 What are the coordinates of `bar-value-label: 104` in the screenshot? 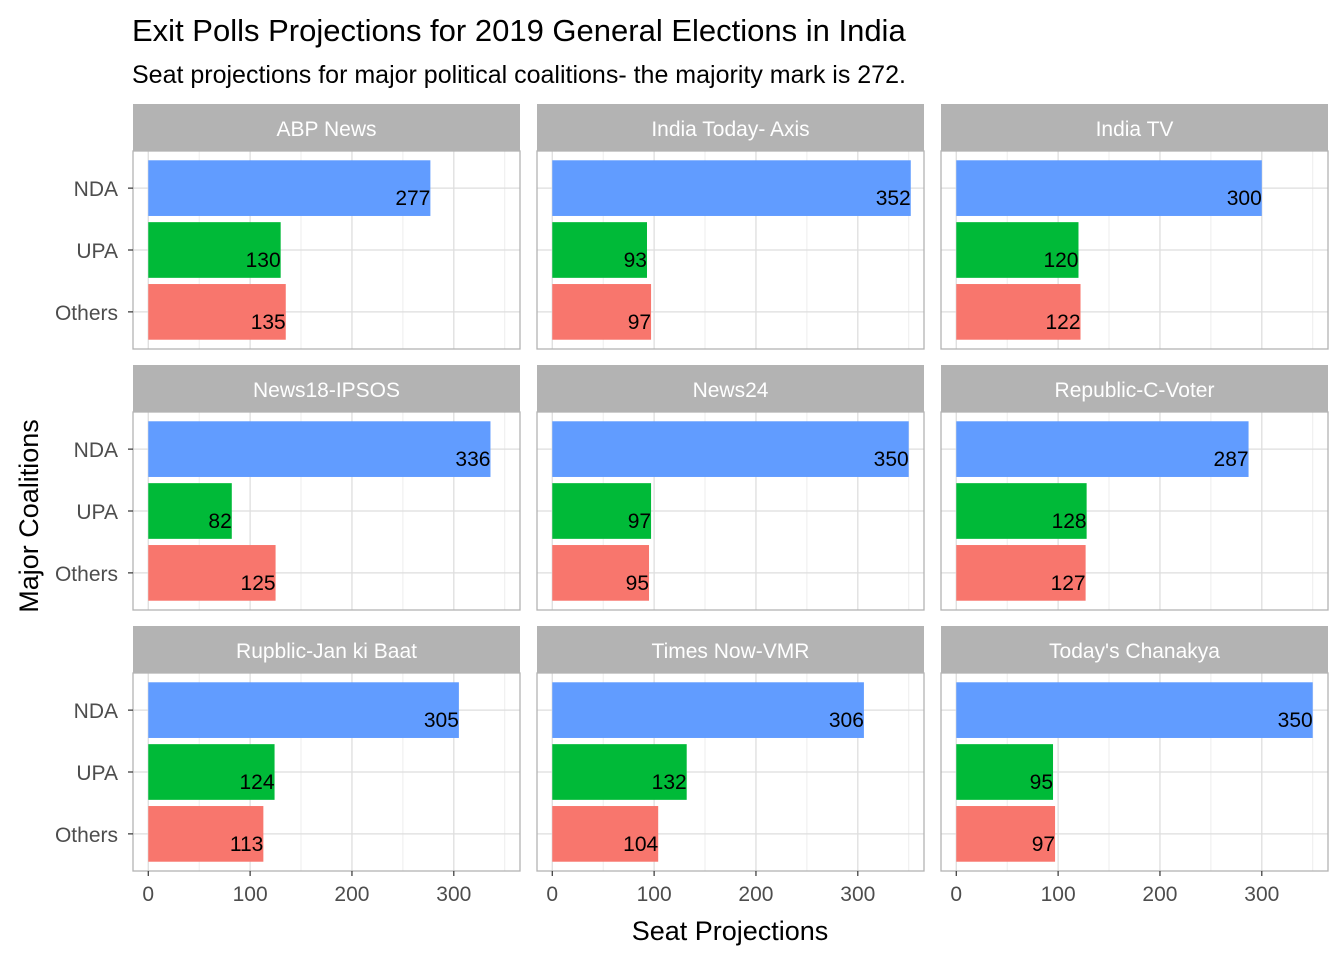 It's located at (640, 844).